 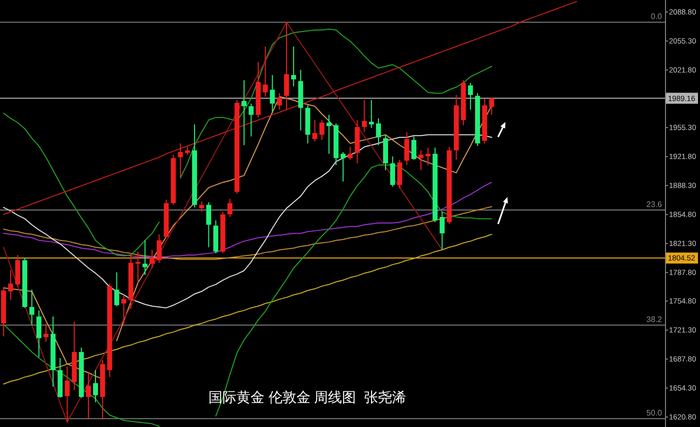 What do you see at coordinates (656, 17) in the screenshot?
I see `annotation: 0.0` at bounding box center [656, 17].